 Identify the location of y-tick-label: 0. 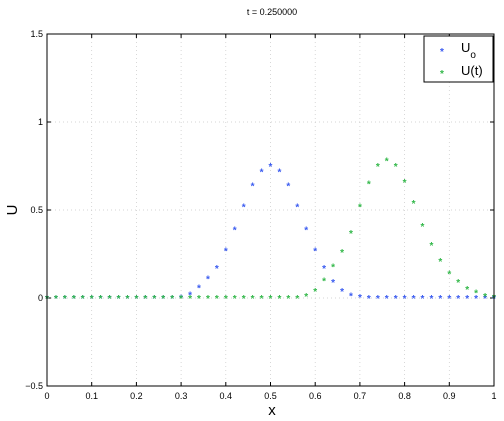
(40, 298).